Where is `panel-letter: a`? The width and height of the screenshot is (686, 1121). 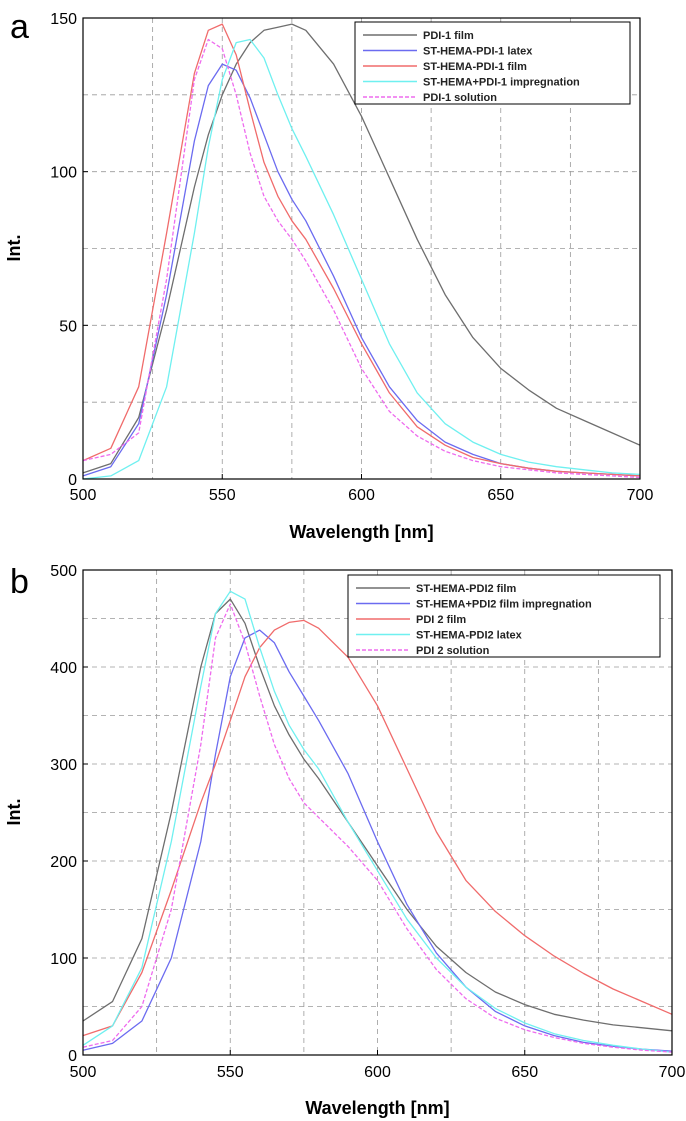
panel-letter: a is located at coordinates (19, 27).